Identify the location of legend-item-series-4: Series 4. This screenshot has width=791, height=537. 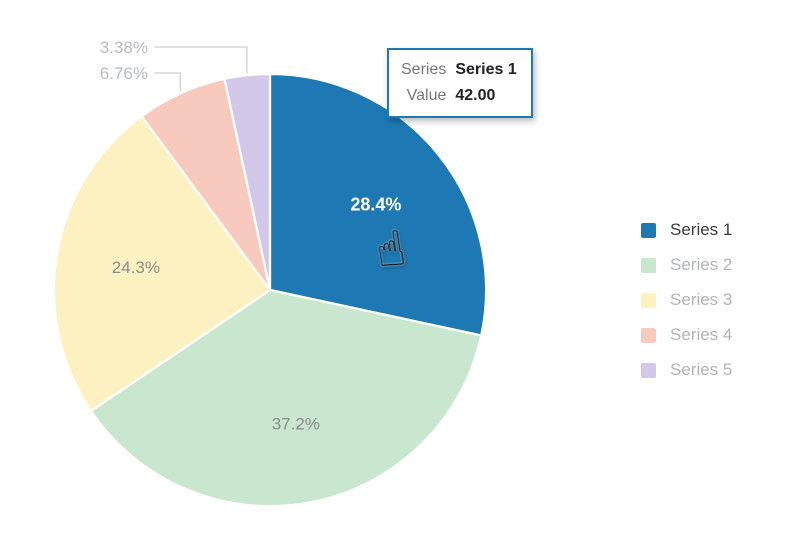
(686, 335).